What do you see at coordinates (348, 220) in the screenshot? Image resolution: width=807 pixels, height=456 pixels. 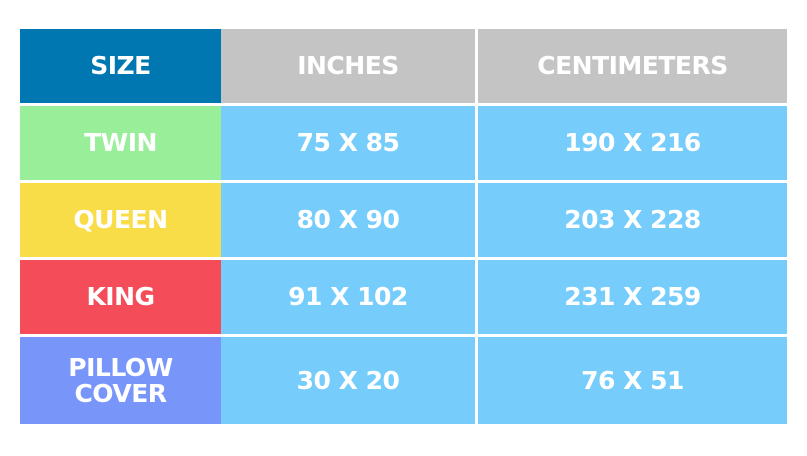 I see `queen-inches: 80 X 90` at bounding box center [348, 220].